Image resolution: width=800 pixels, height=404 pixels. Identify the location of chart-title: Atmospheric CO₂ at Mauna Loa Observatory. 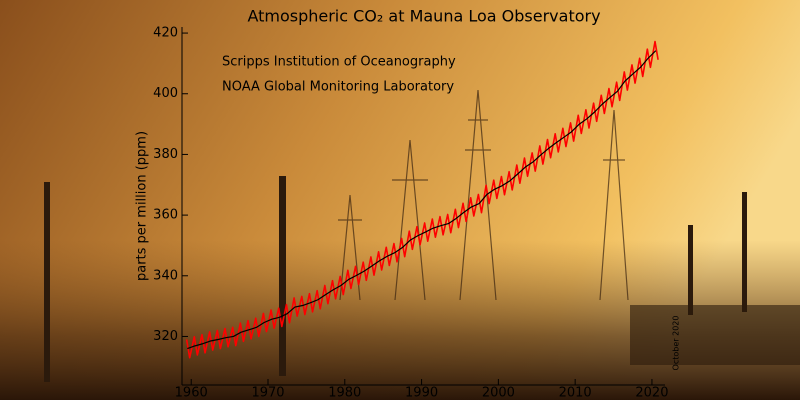
(423, 16).